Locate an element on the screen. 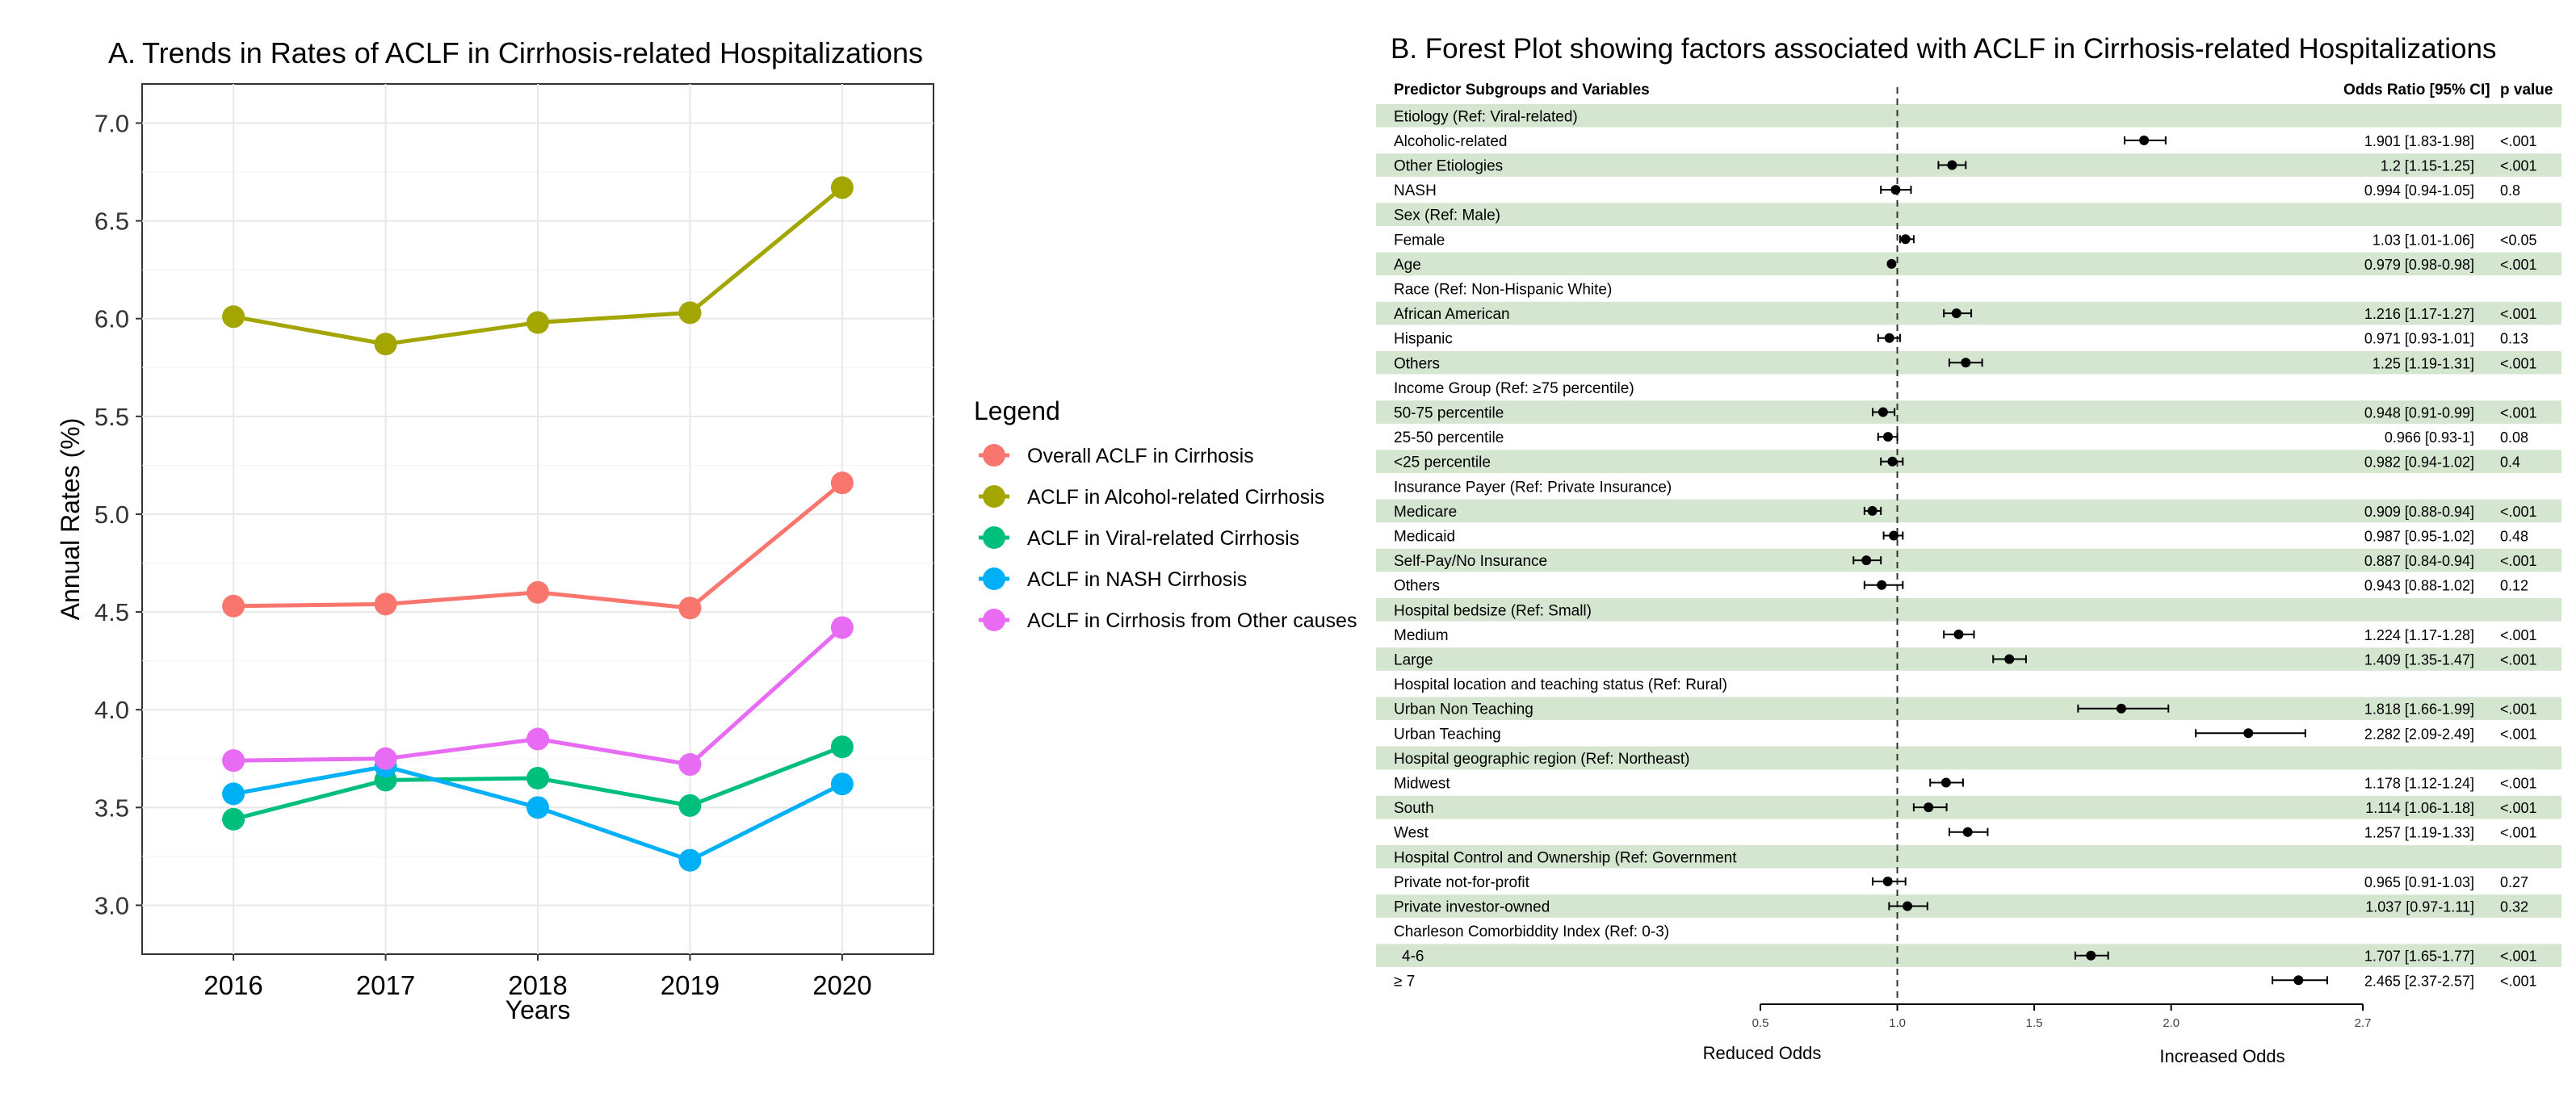  legend-label: ACLF in Cirrhosis from Other causes is located at coordinates (1192, 620).